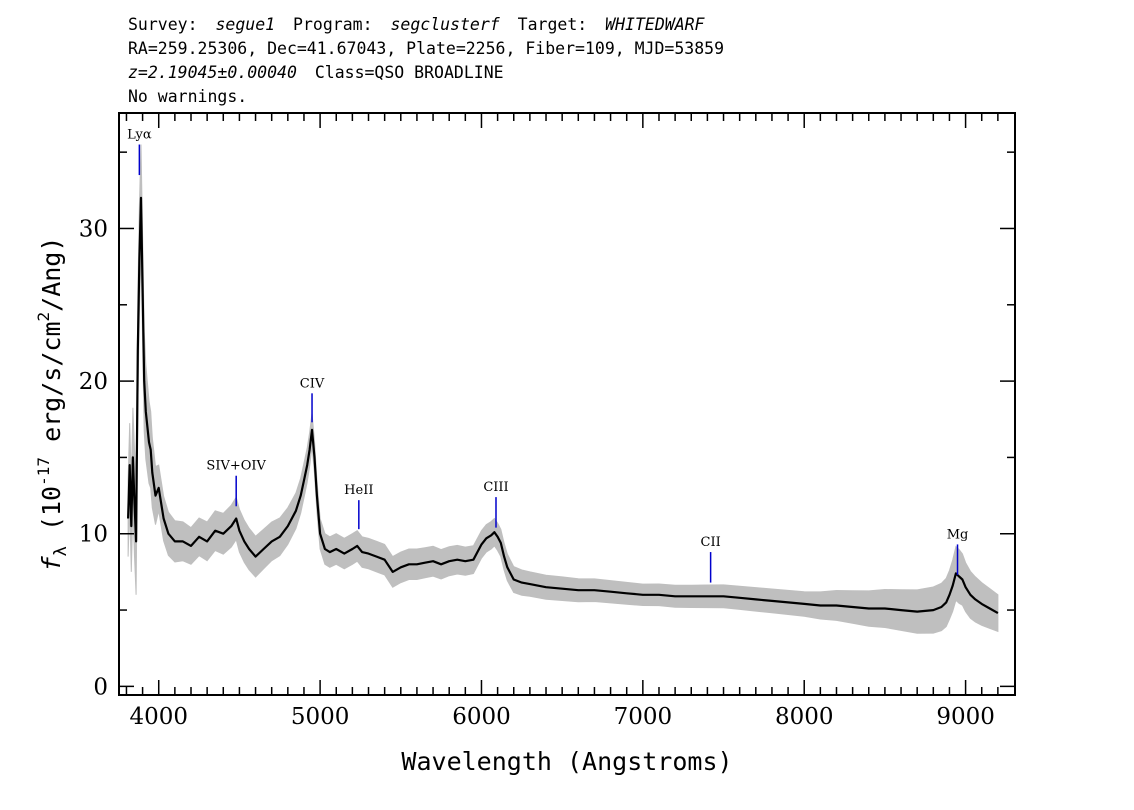  I want to click on line-label: SIV+OIV, so click(236, 466).